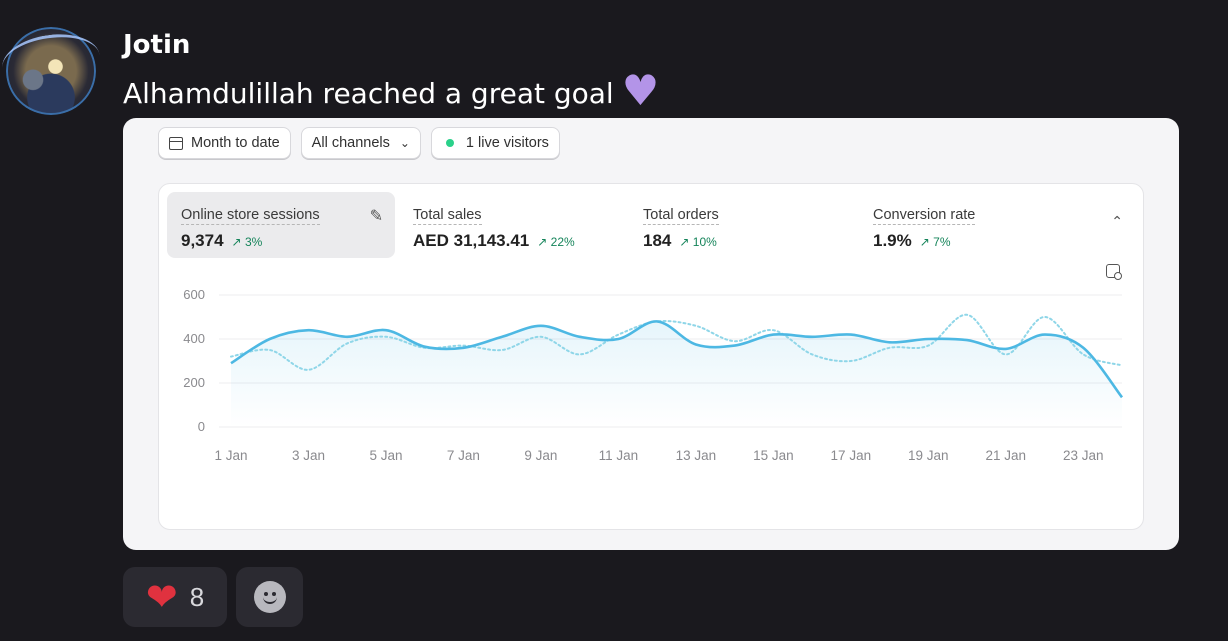 The width and height of the screenshot is (1228, 641). I want to click on metric-label: Conversion rate, so click(924, 216).